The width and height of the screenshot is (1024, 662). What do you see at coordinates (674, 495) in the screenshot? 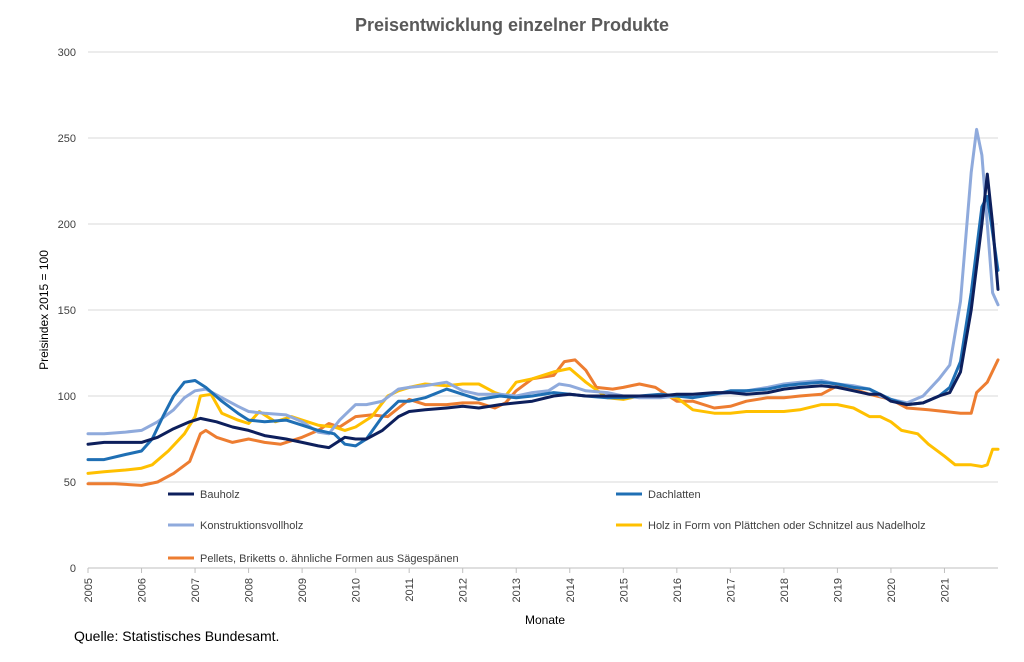
I see `legend-label: Dachlatten` at bounding box center [674, 495].